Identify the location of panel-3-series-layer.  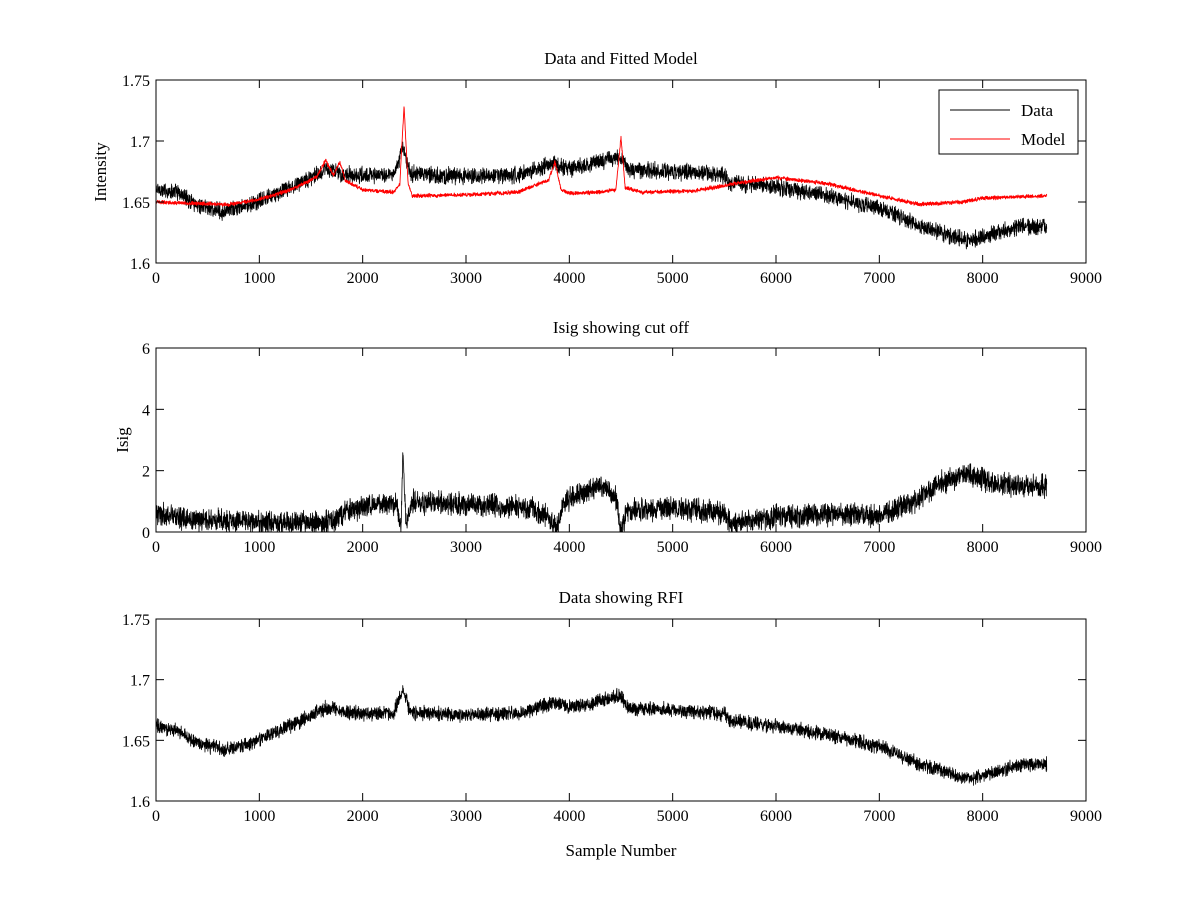
(601, 735).